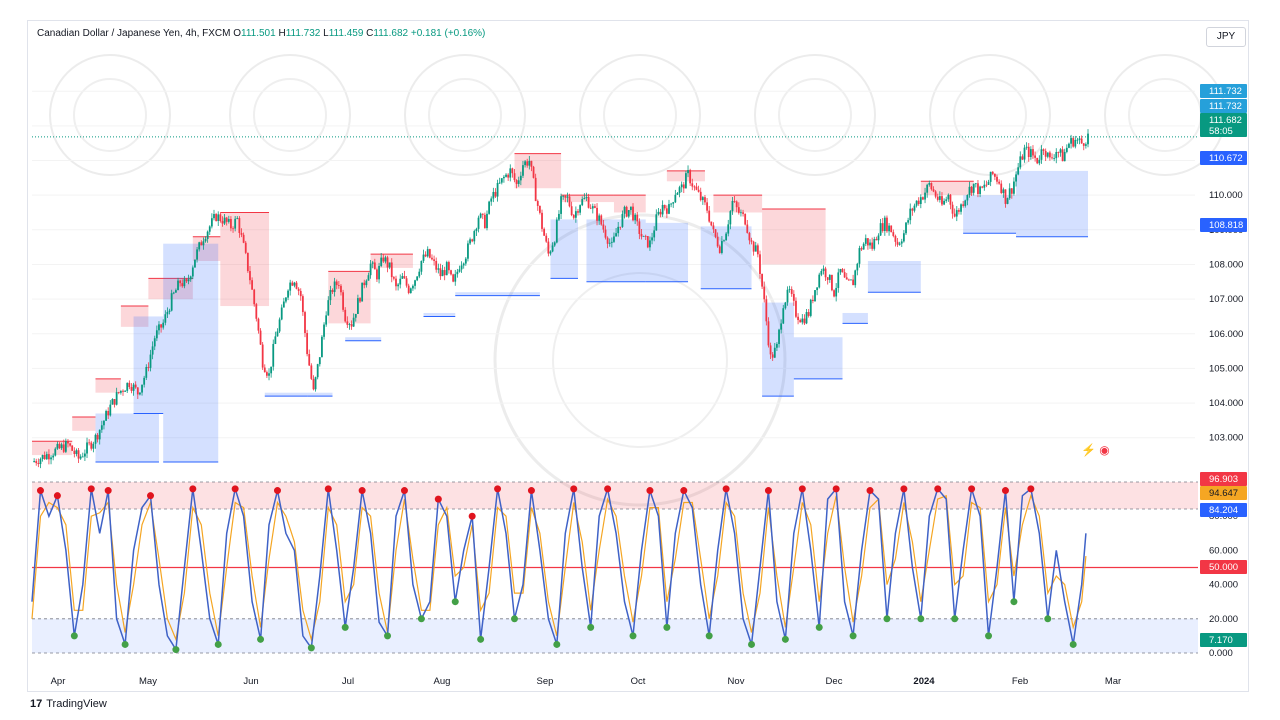 Image resolution: width=1280 pixels, height=720 pixels. What do you see at coordinates (36, 704) in the screenshot?
I see `tradingview-logo: 17` at bounding box center [36, 704].